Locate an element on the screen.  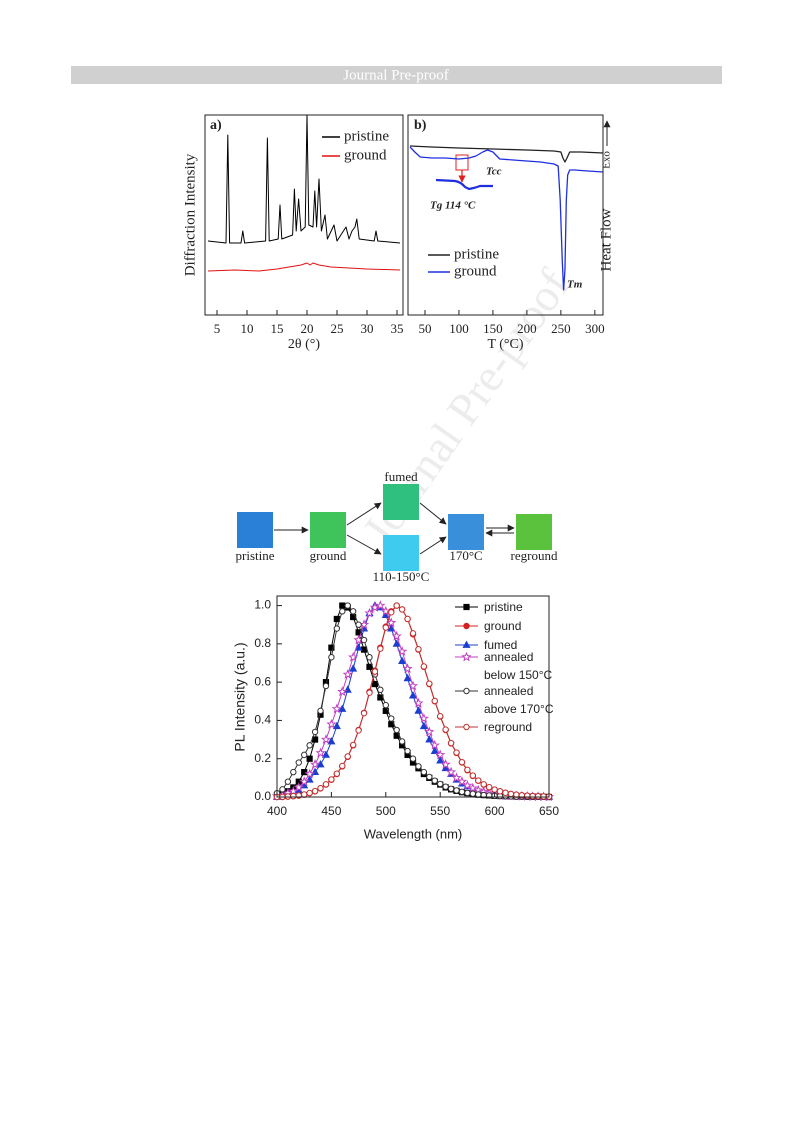
zoom-box is located at coordinates (462, 162).